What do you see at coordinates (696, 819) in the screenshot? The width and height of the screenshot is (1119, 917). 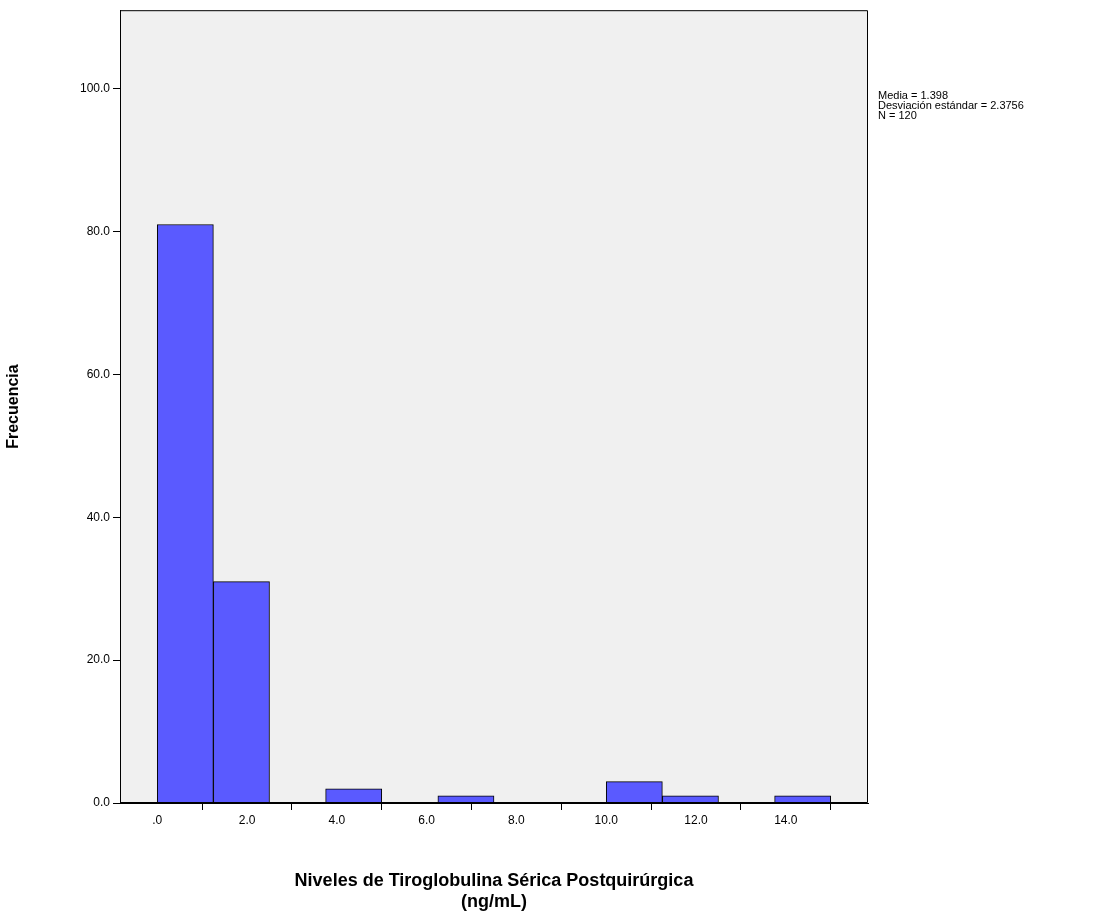 I see `x-tick-label: 12.0` at bounding box center [696, 819].